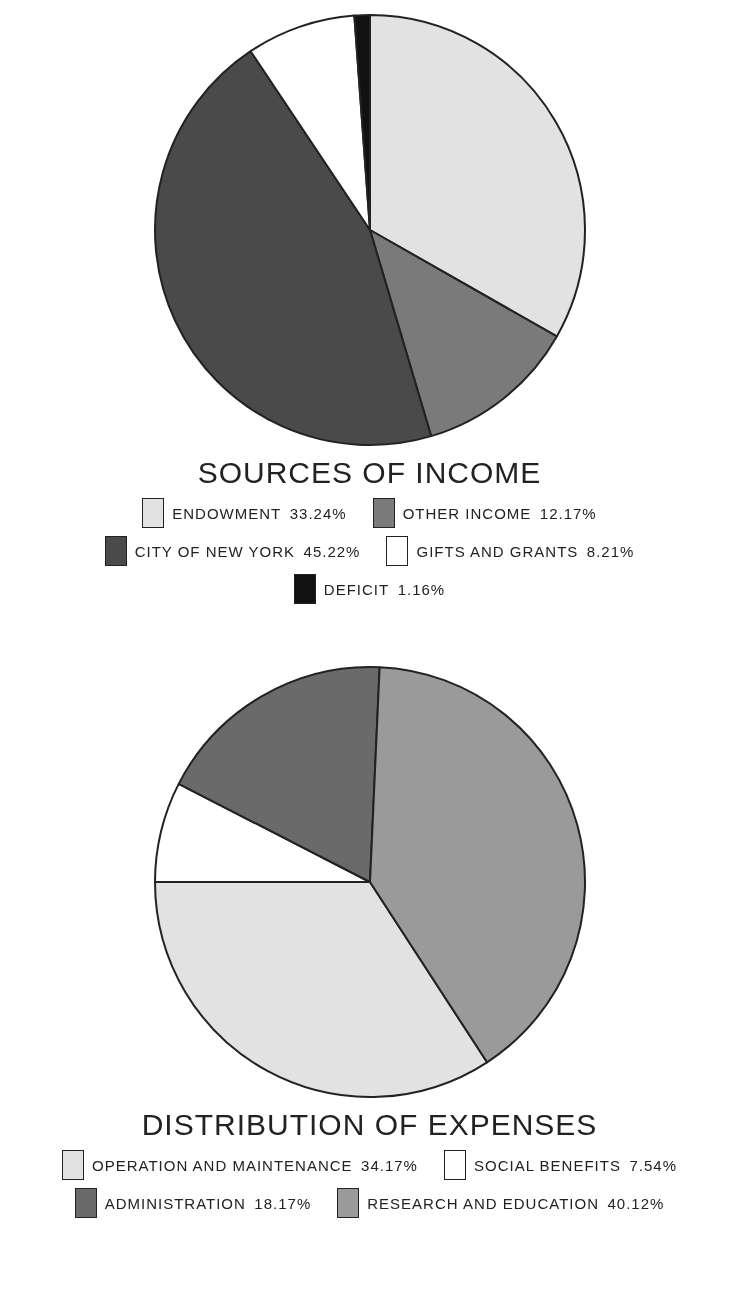 The width and height of the screenshot is (739, 1304). What do you see at coordinates (384, 589) in the screenshot?
I see `legend-label: DEFICIT 1.16%` at bounding box center [384, 589].